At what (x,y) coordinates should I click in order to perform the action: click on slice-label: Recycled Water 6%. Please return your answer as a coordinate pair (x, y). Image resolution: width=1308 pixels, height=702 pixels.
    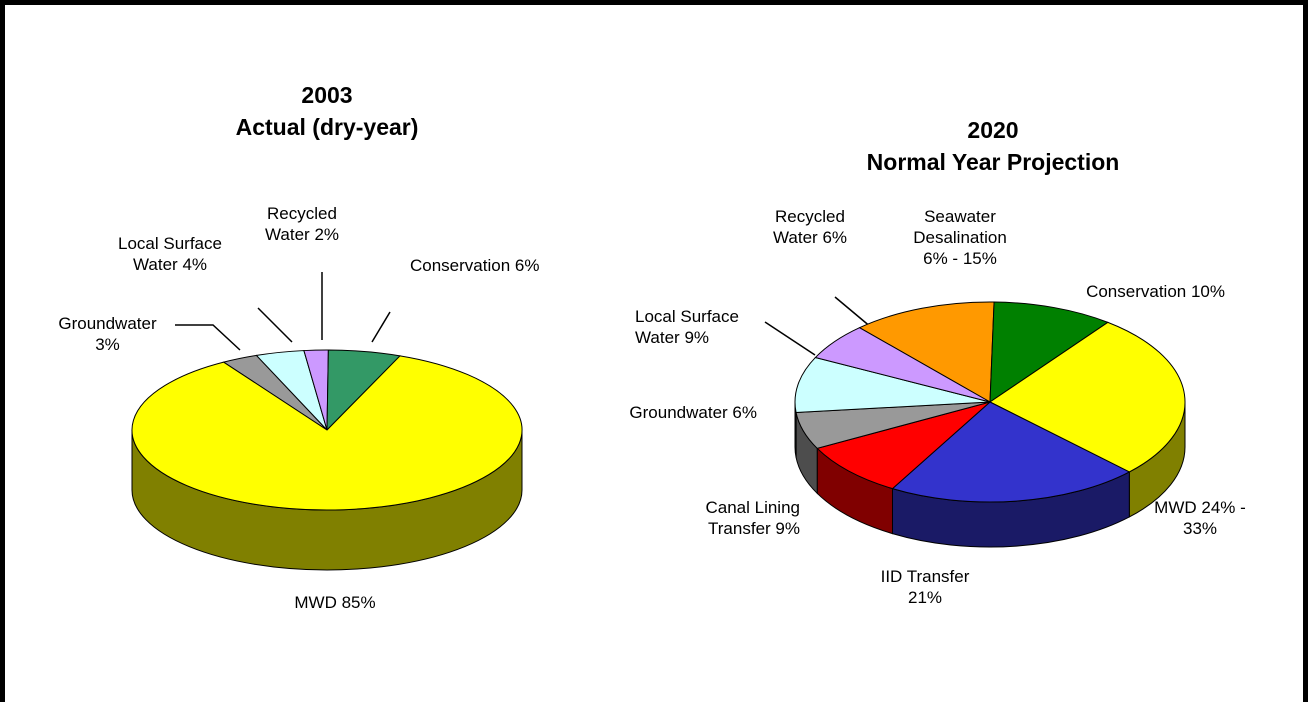
    Looking at the image, I should click on (810, 227).